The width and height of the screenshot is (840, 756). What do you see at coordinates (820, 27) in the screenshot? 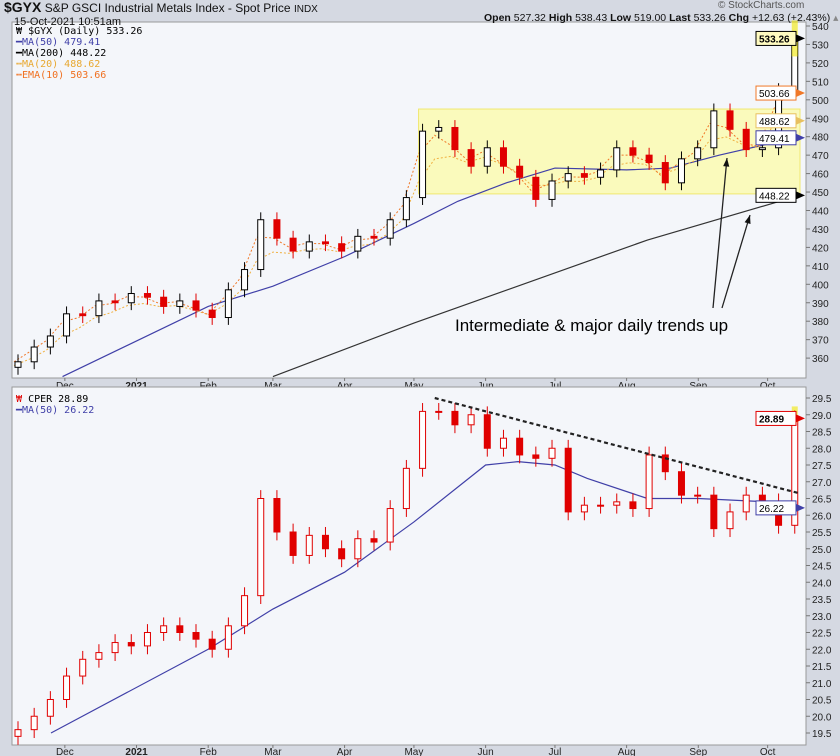
I see `y-tick-label: 540` at bounding box center [820, 27].